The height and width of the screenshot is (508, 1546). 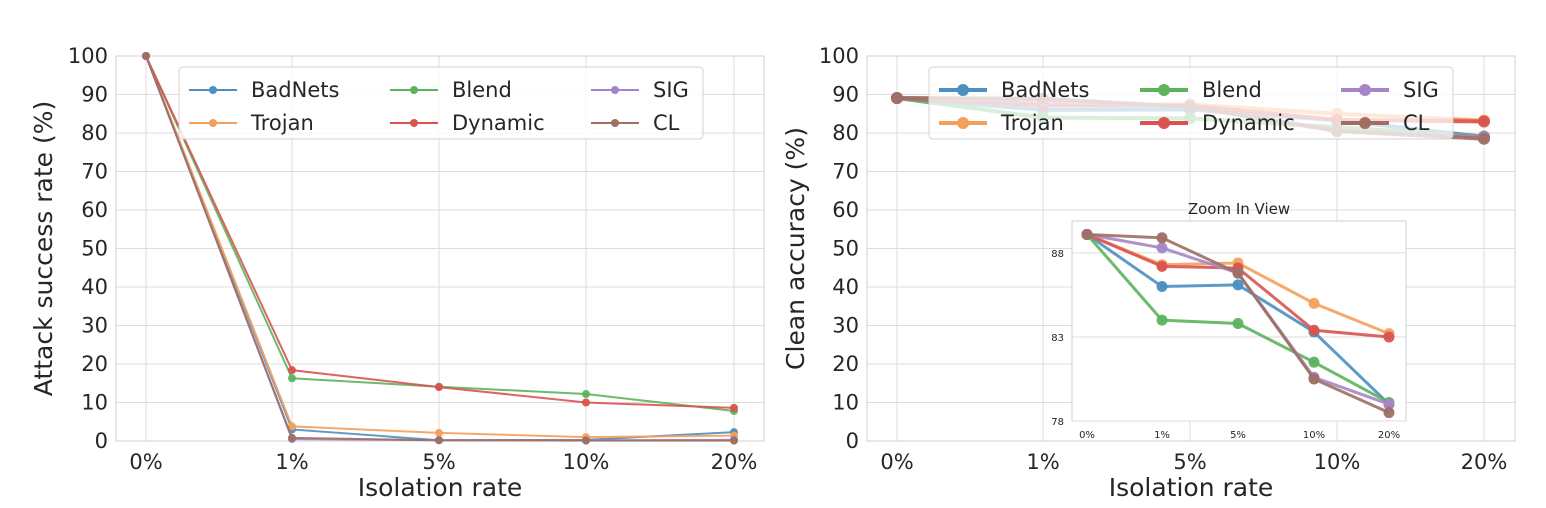 What do you see at coordinates (482, 90) in the screenshot?
I see `legend-label-blend: Blend` at bounding box center [482, 90].